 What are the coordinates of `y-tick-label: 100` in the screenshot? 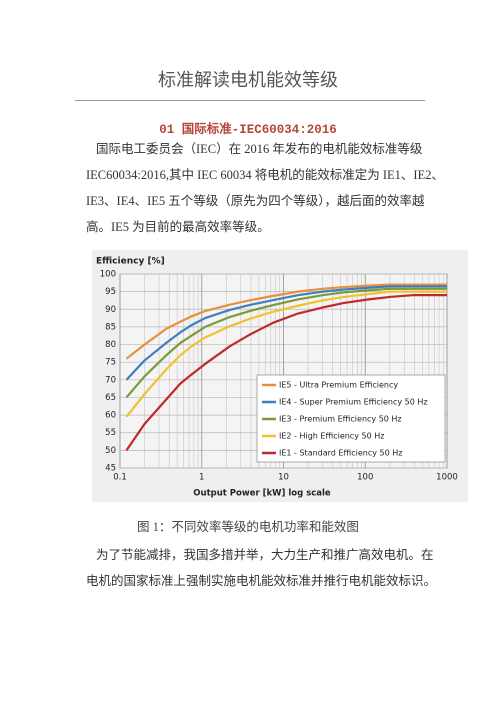 It's located at (108, 275).